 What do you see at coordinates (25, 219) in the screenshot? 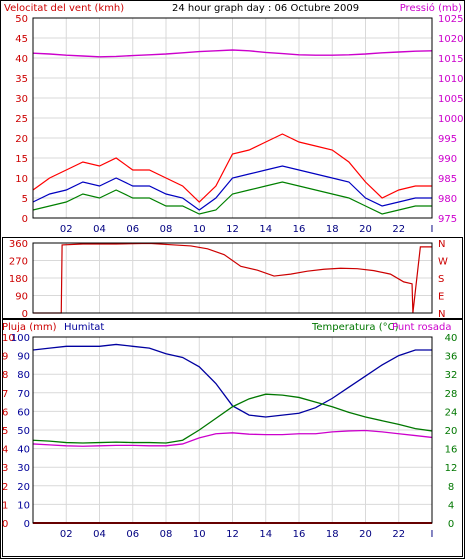
I see `wind-y-tick: 0` at bounding box center [25, 219].